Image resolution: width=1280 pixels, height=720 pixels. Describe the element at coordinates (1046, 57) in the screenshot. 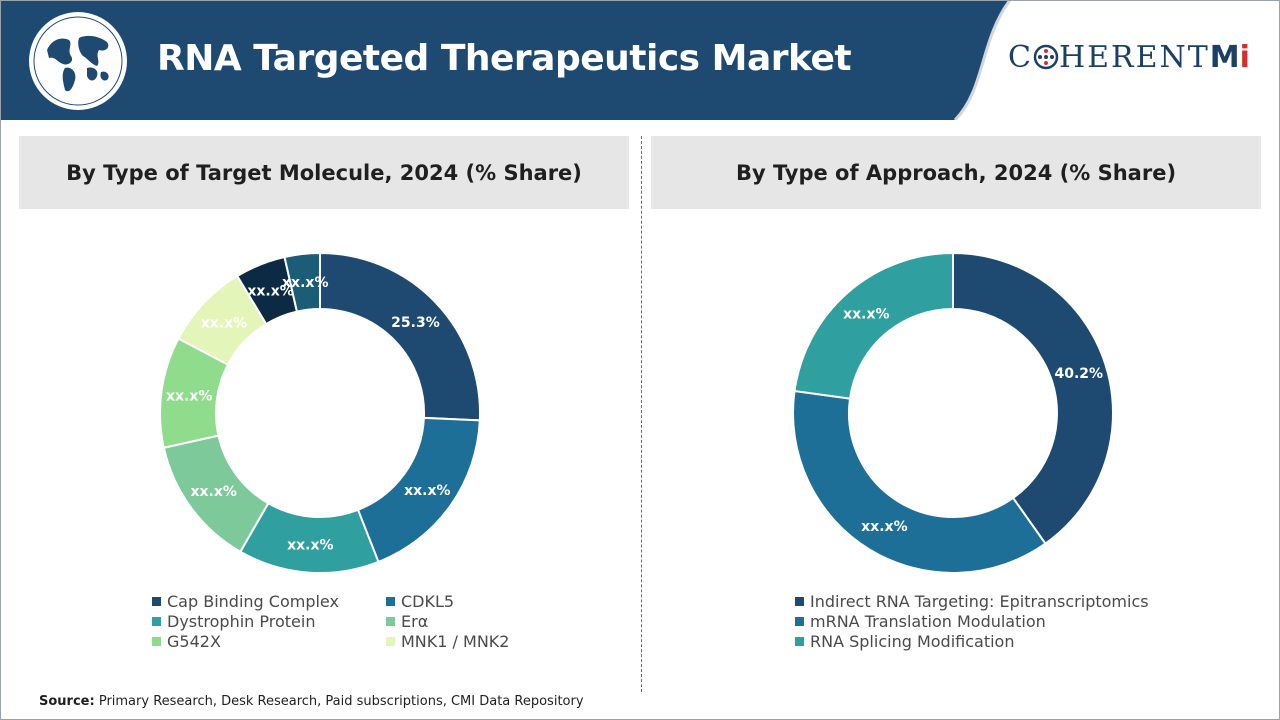

I see `logo-o-icon` at that location.